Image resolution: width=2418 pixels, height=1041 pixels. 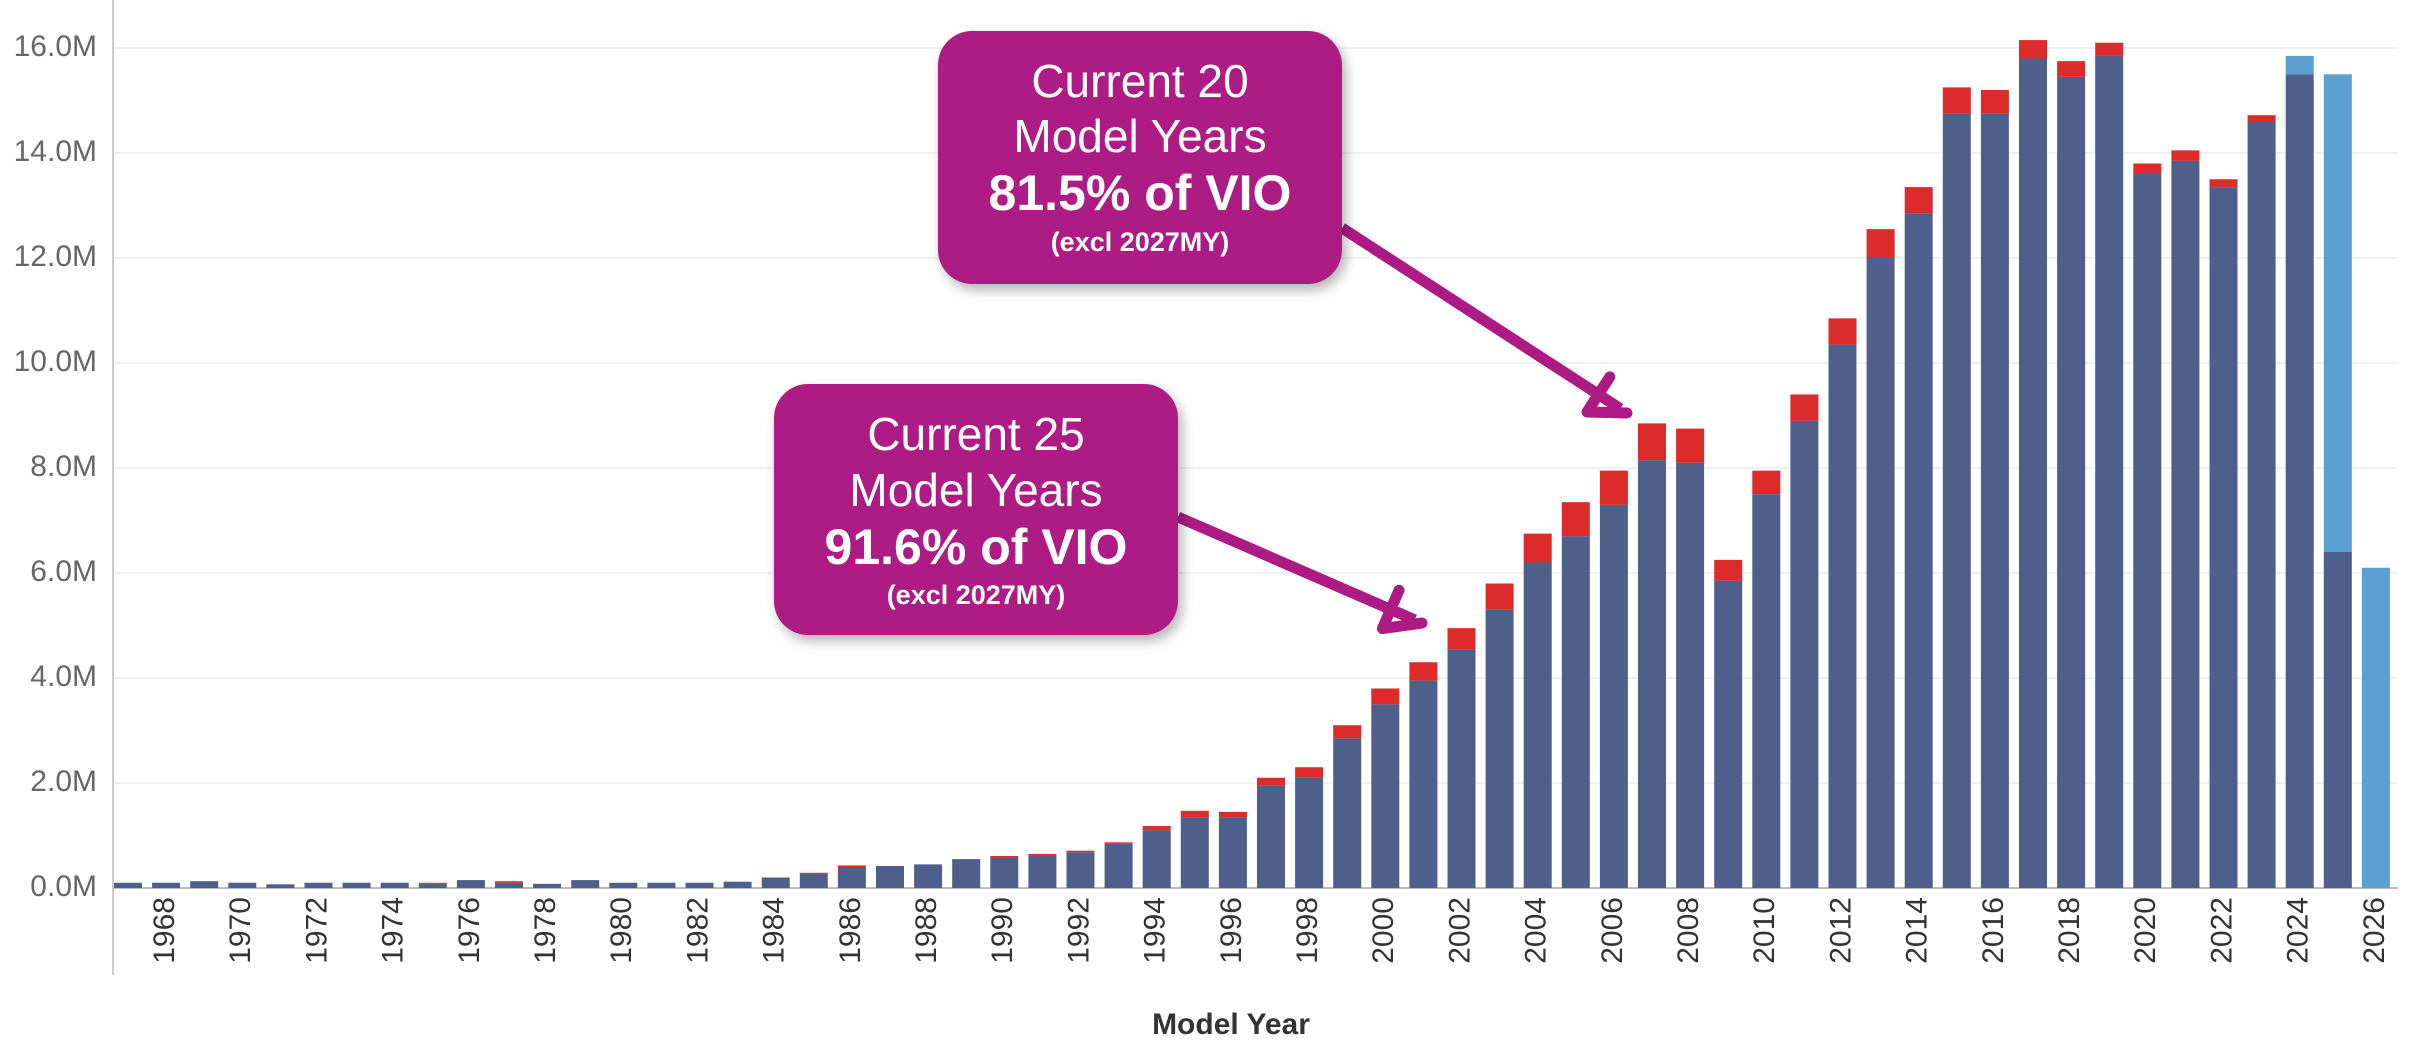 I want to click on callout-text: Current 25, so click(x=975, y=434).